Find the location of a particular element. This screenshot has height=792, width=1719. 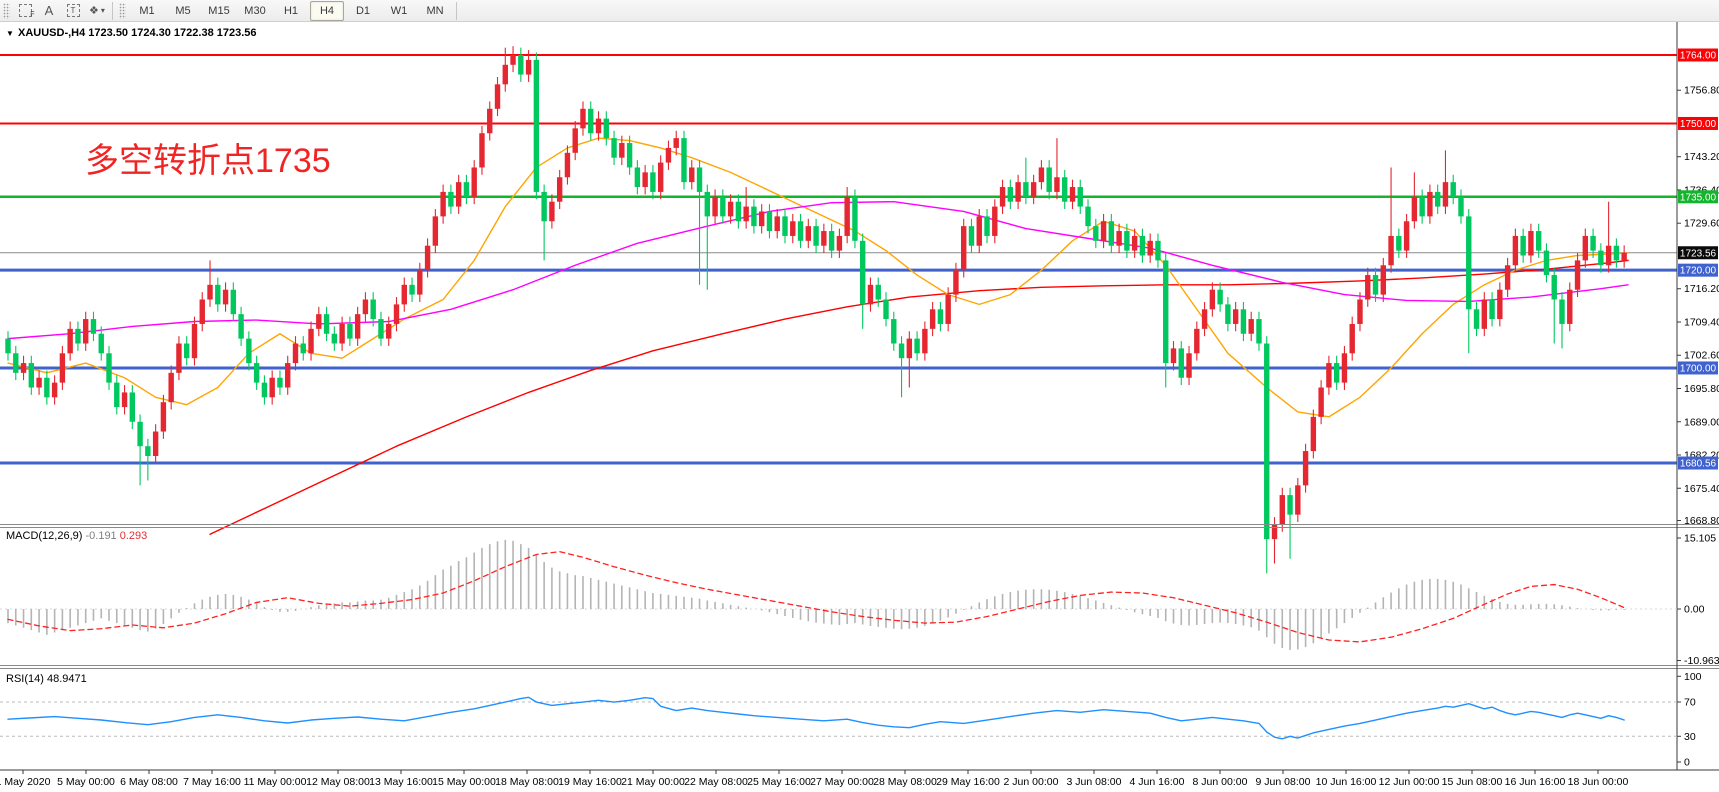

svg-text: RSI(14) 48.9471 is located at coordinates (46, 679).